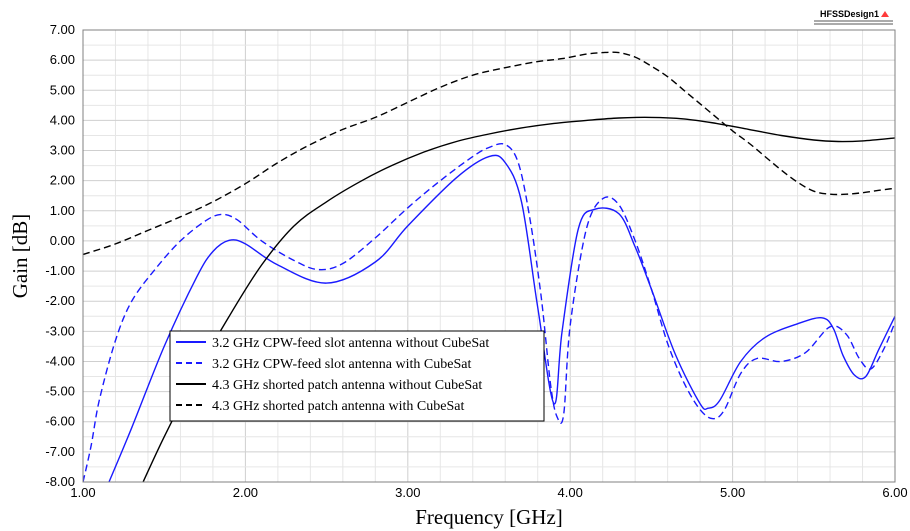 The height and width of the screenshot is (531, 910). What do you see at coordinates (82, 492) in the screenshot?
I see `x-tick-label: 1.00` at bounding box center [82, 492].